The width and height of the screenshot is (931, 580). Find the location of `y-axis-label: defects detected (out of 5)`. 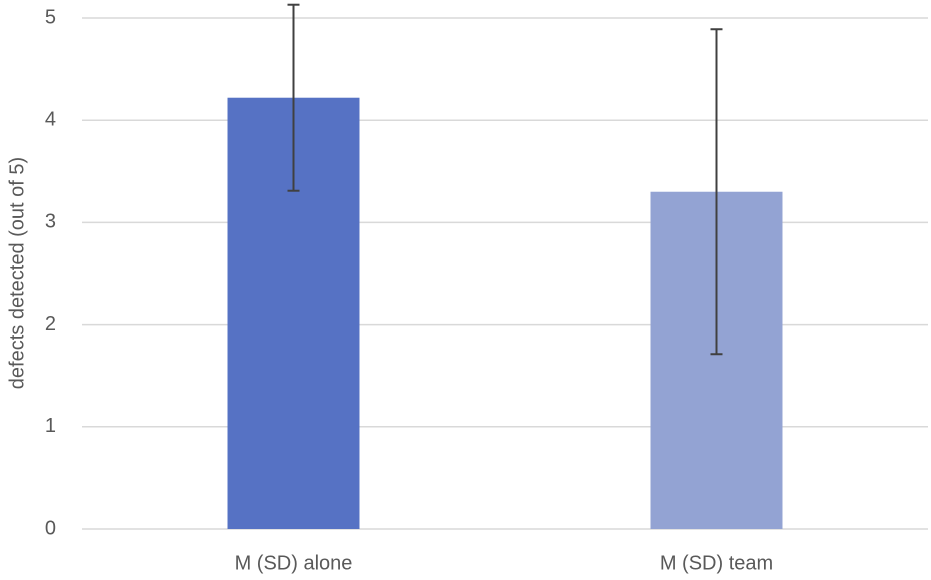

y-axis-label: defects detected (out of 5) is located at coordinates (17, 273).